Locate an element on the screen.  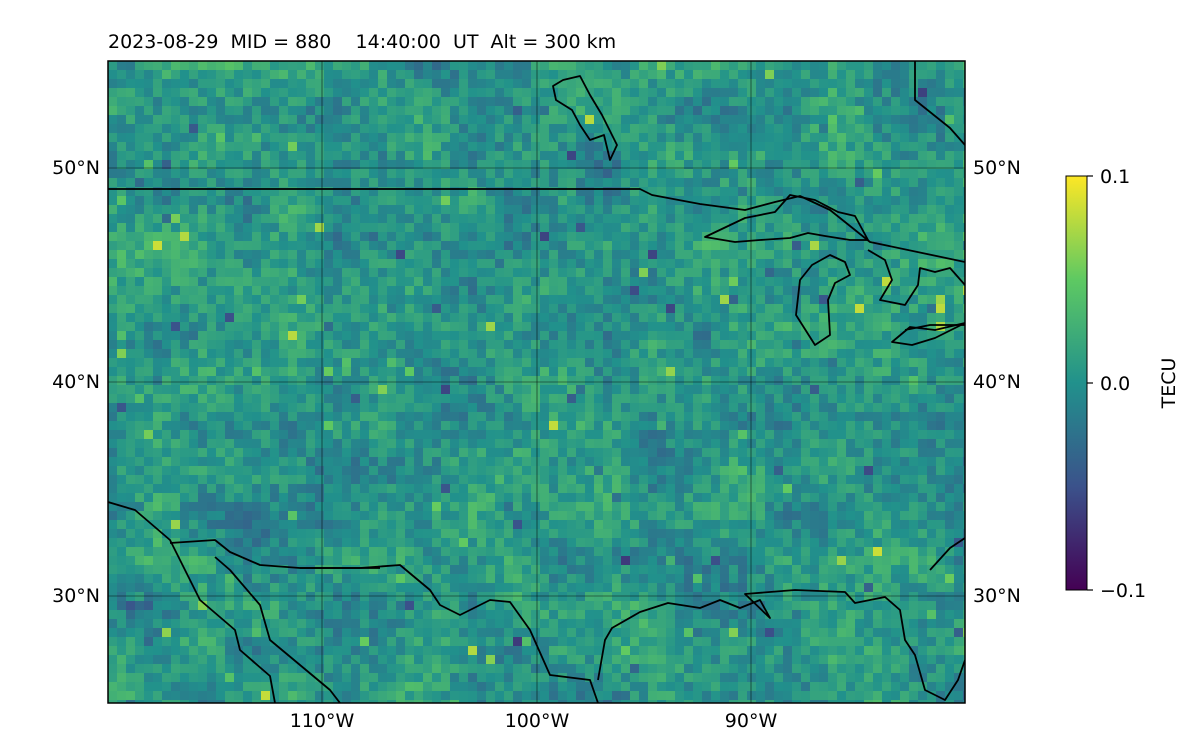
colorbar-label-max: 0.1 is located at coordinates (1115, 177).